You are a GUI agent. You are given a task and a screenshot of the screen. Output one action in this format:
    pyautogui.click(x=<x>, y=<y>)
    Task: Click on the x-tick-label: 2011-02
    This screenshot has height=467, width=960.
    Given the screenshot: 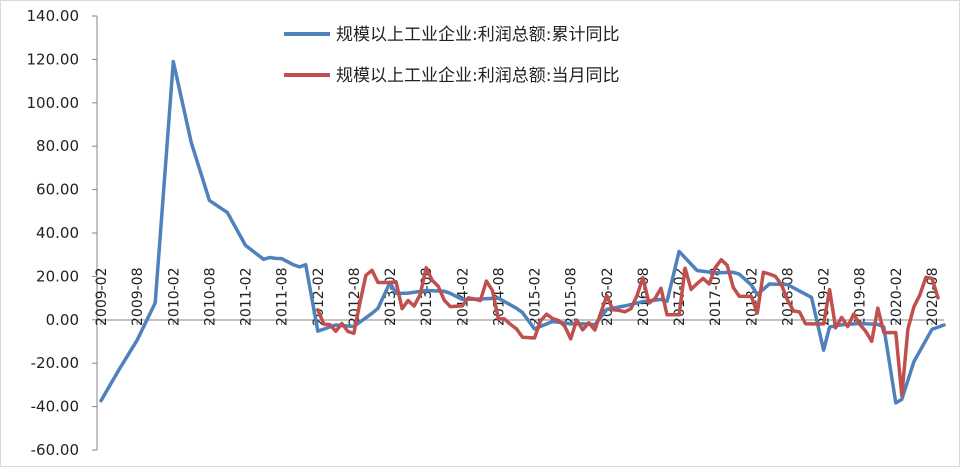 What is the action you would take?
    pyautogui.click(x=247, y=297)
    